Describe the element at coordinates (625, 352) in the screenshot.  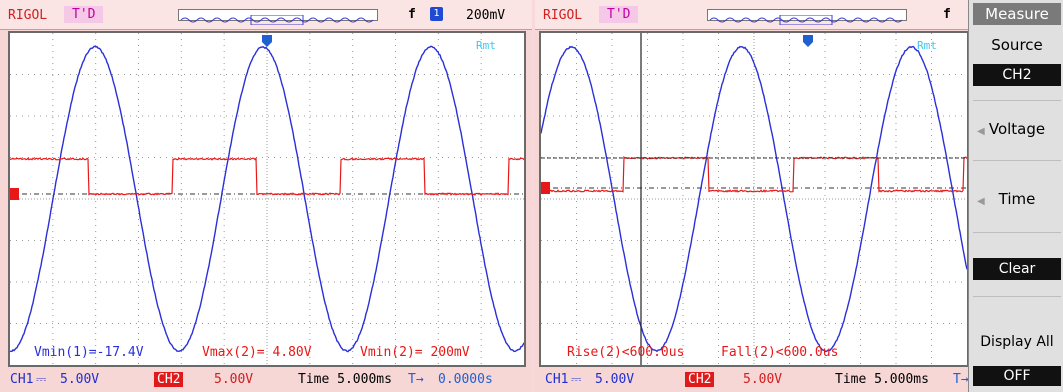
I see `measurement-rise-ch2: Rise(2)<600.0us` at that location.